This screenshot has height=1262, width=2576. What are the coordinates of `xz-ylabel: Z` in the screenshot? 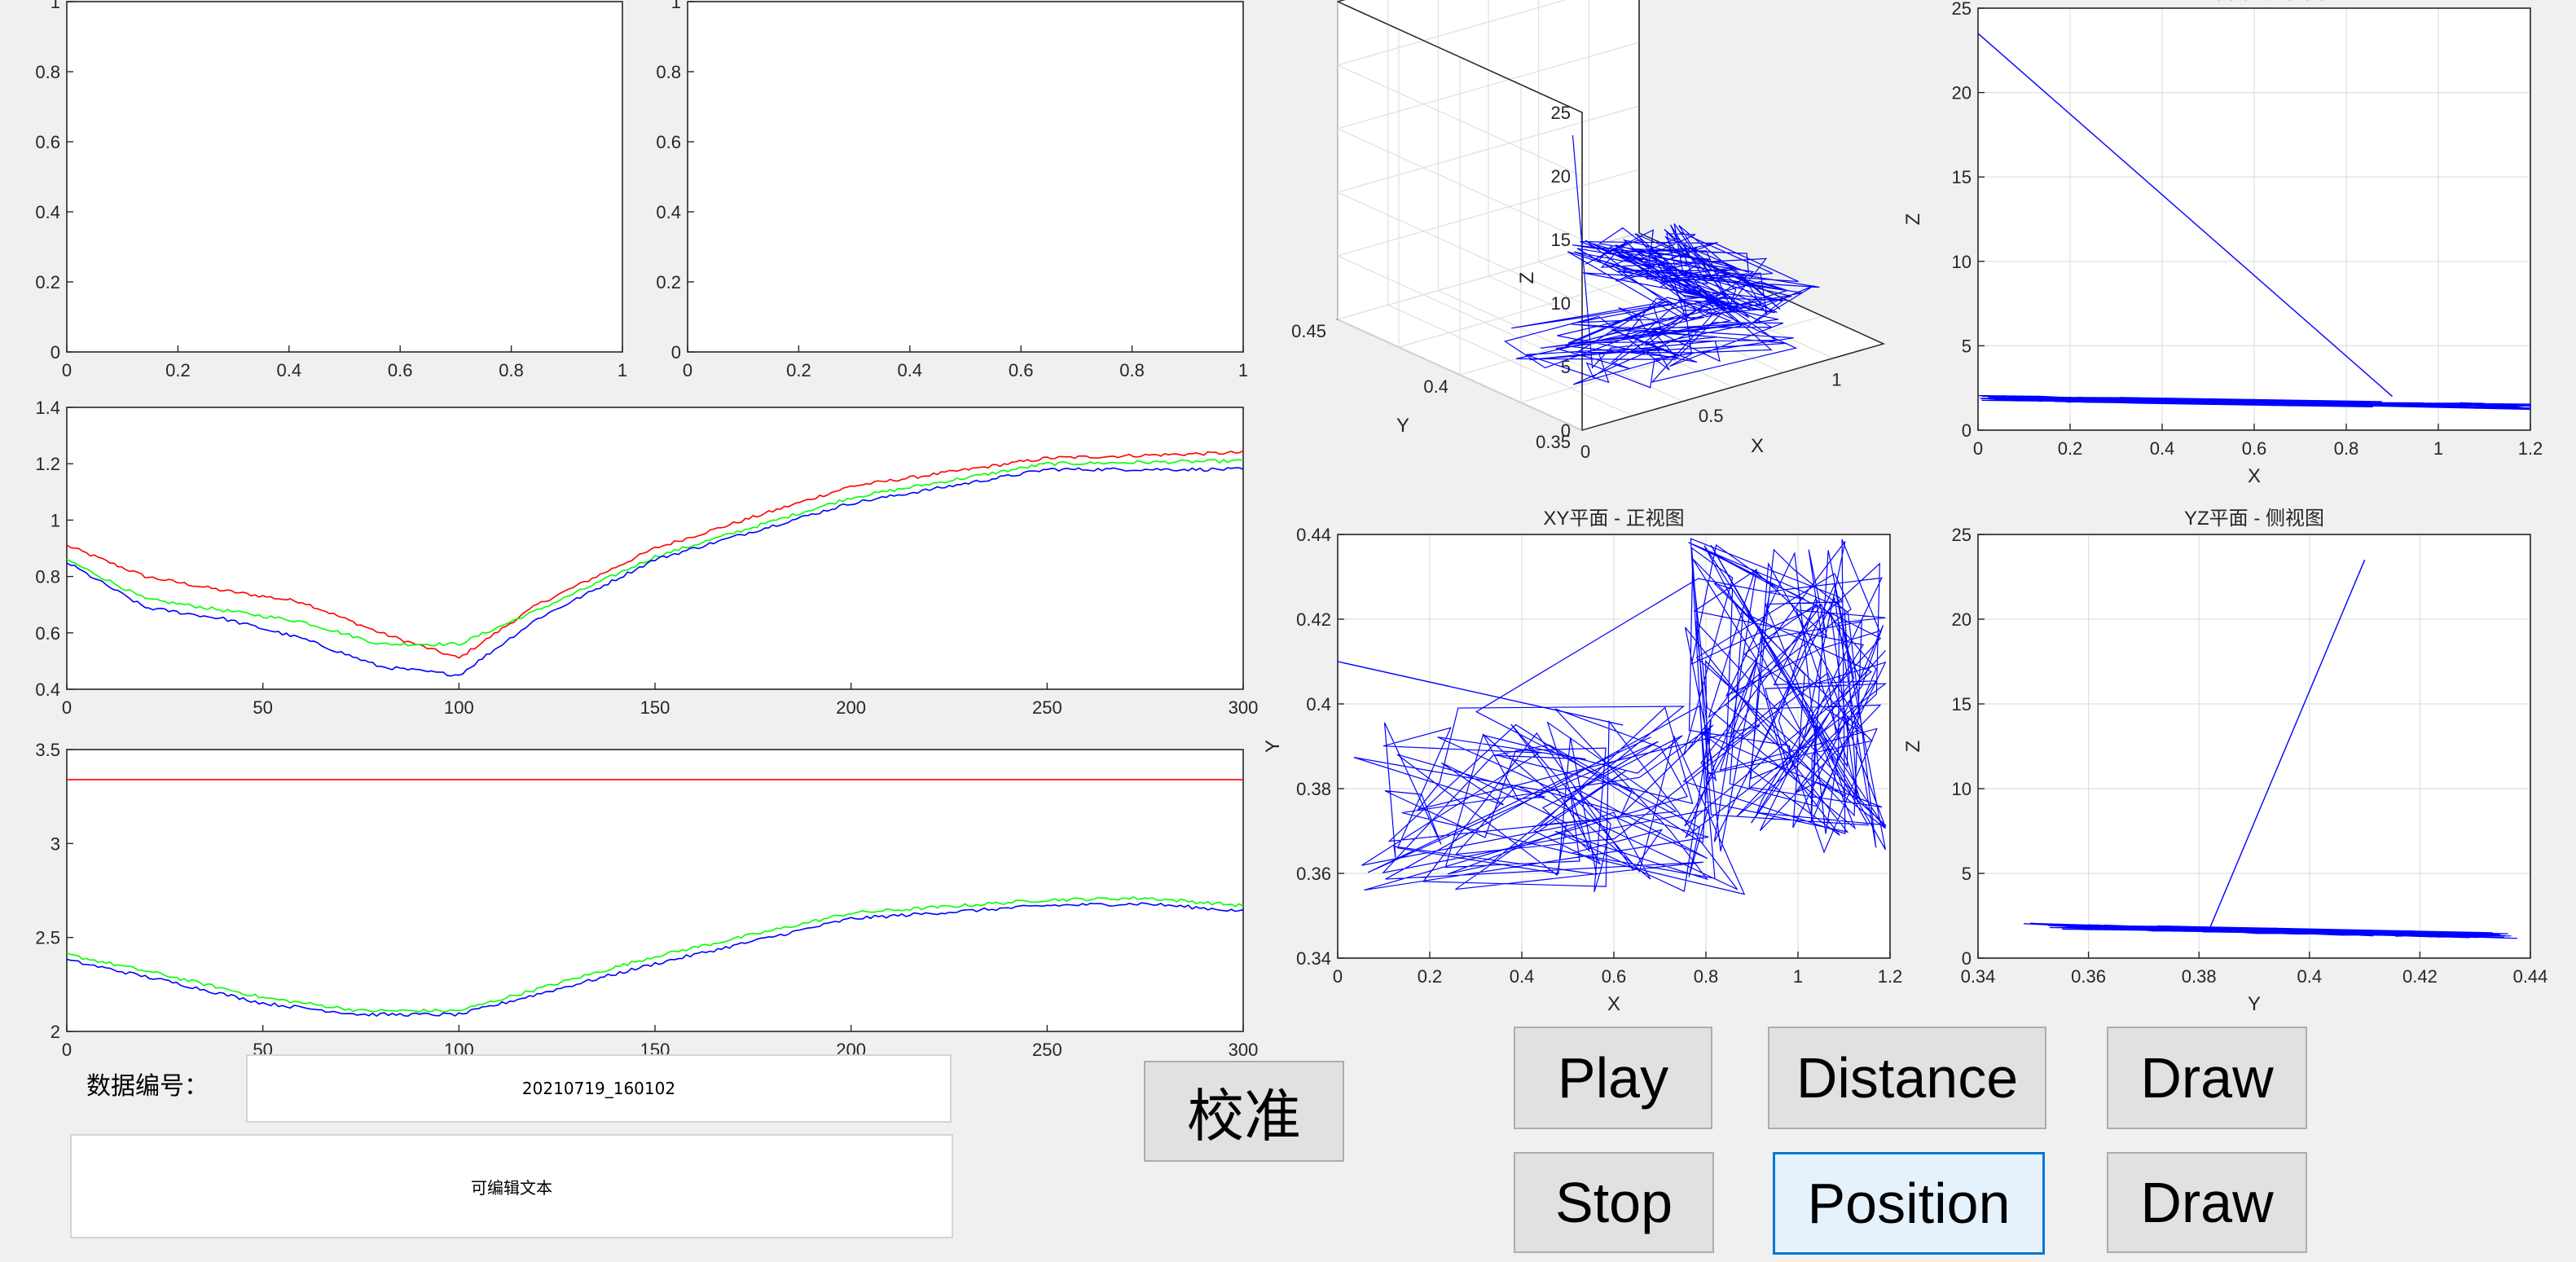 It's located at (1913, 219).